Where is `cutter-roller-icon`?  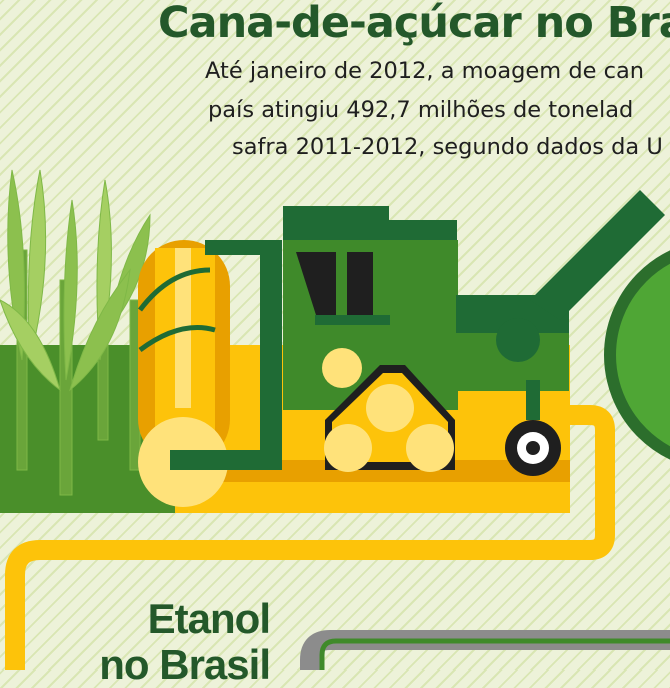
cutter-roller-icon is located at coordinates (184, 373).